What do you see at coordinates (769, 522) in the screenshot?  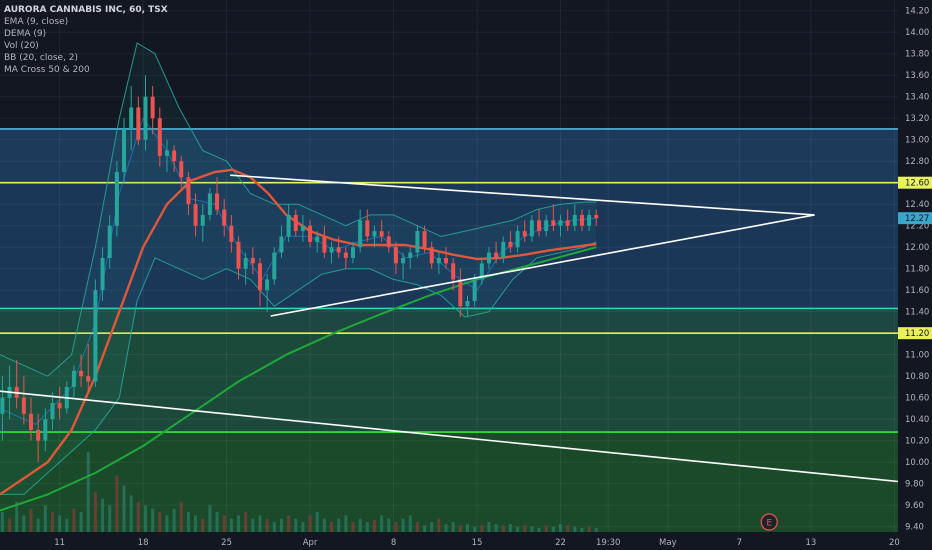 I see `earnings-marker` at bounding box center [769, 522].